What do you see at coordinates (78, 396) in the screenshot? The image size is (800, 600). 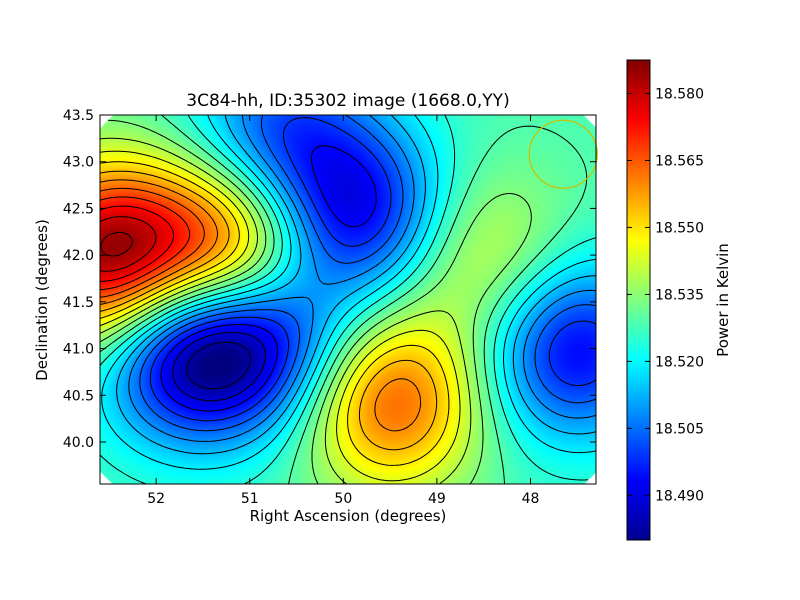 I see `y-tick-label: 40.5` at bounding box center [78, 396].